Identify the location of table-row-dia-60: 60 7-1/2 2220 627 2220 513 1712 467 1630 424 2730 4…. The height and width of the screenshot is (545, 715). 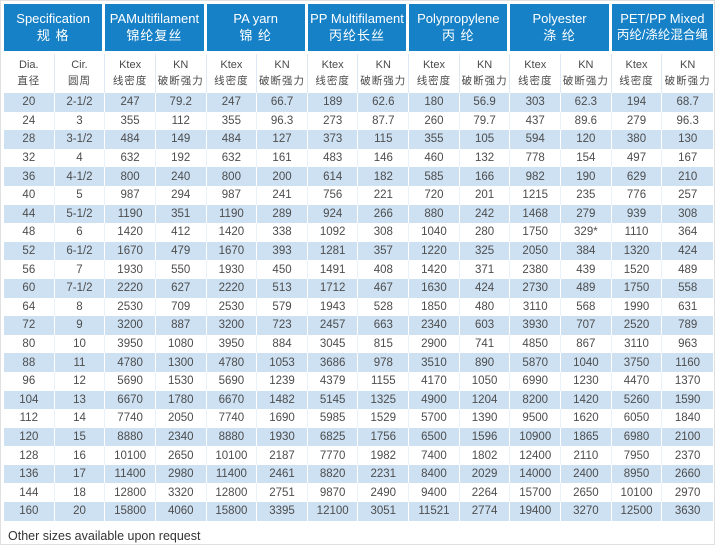
(358, 288).